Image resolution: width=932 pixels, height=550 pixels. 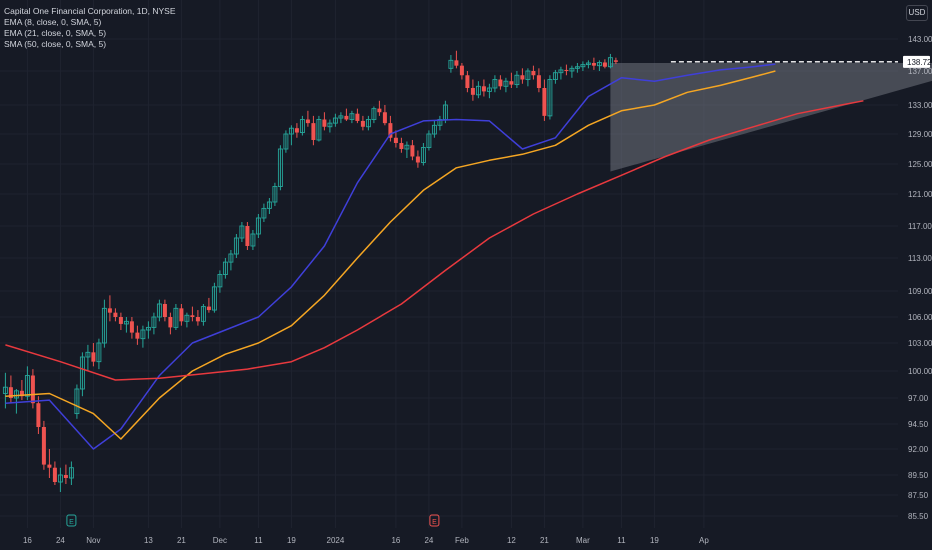 I want to click on date-tick-label: 2024, so click(x=336, y=540).